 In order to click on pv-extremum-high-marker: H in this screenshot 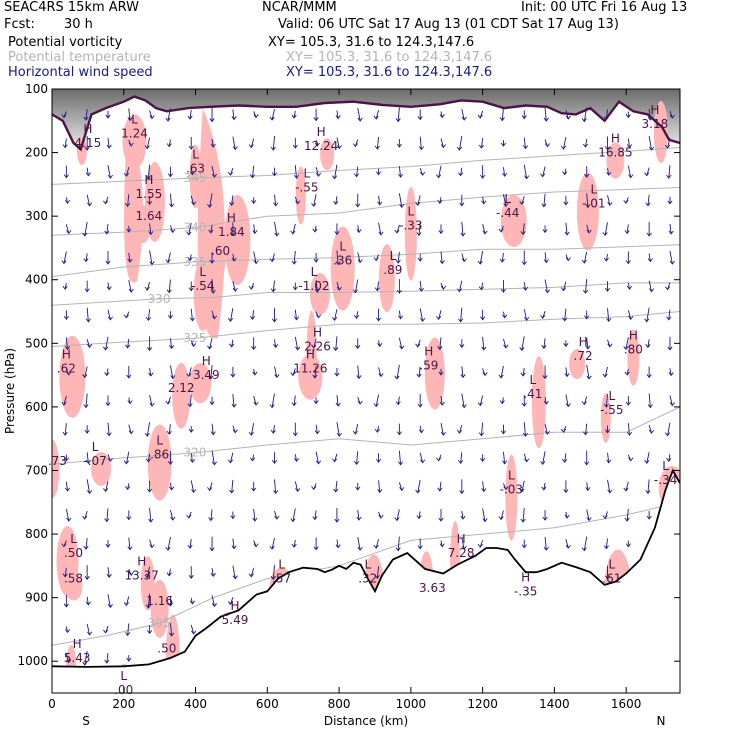, I will do `click(654, 110)`.